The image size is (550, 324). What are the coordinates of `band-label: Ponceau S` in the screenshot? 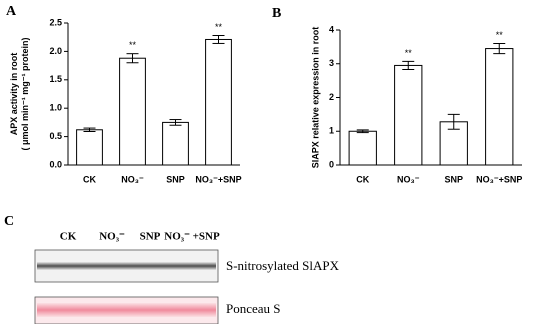 It's located at (253, 308).